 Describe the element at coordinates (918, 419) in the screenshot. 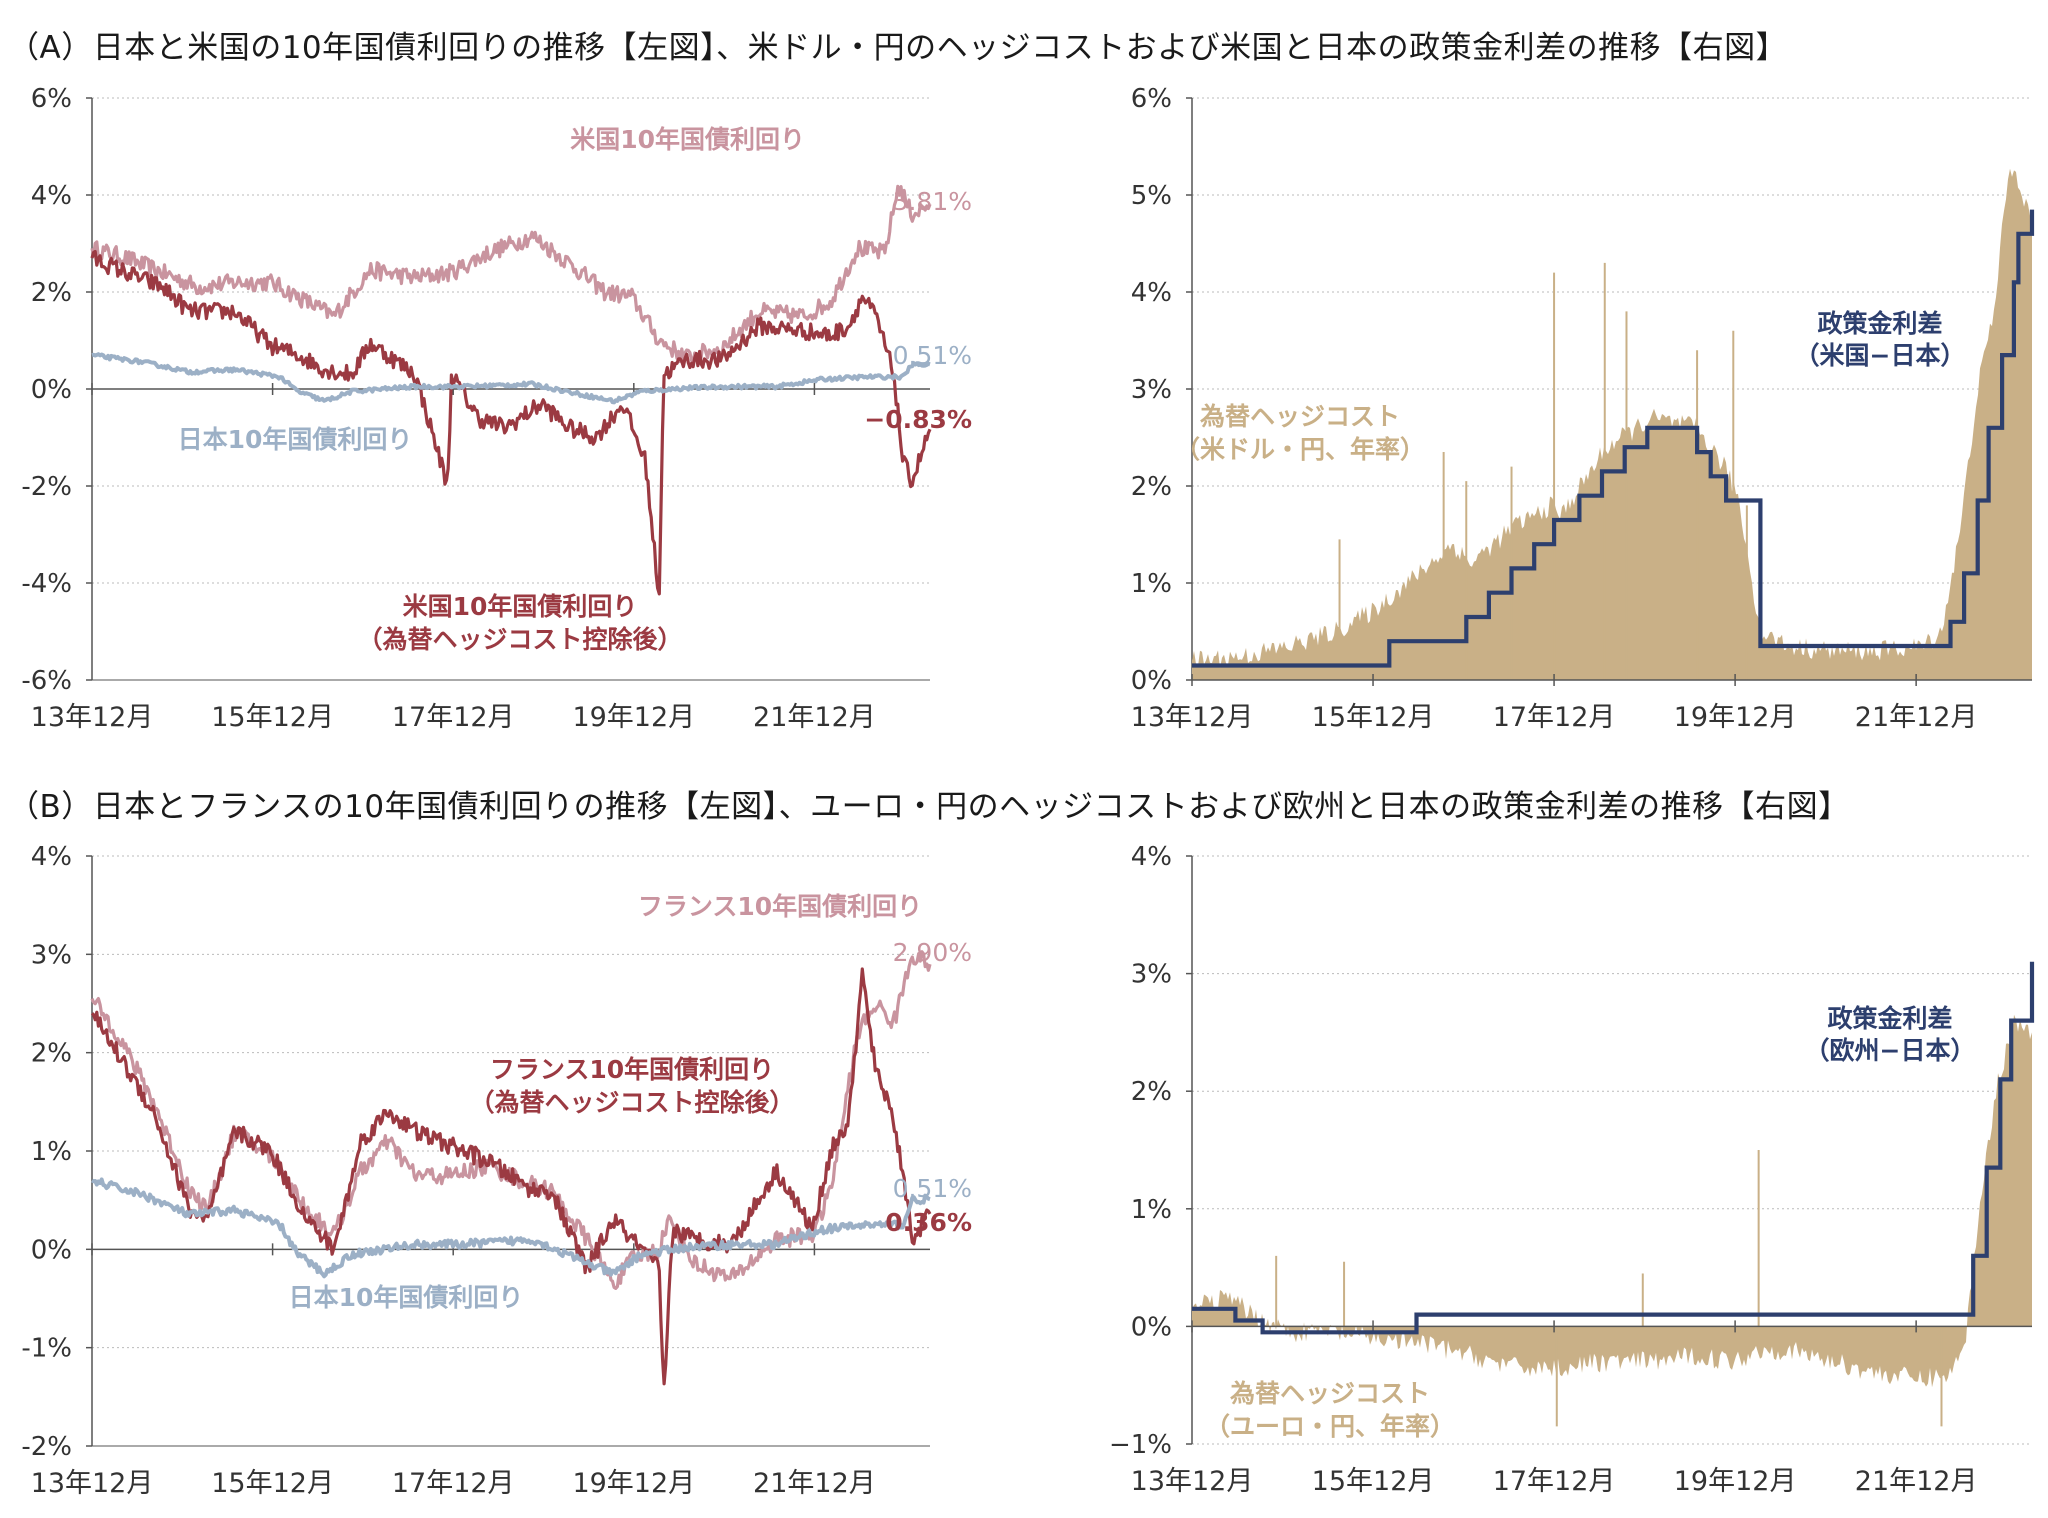

I see `end-value-label-hedged: −0.83%` at that location.